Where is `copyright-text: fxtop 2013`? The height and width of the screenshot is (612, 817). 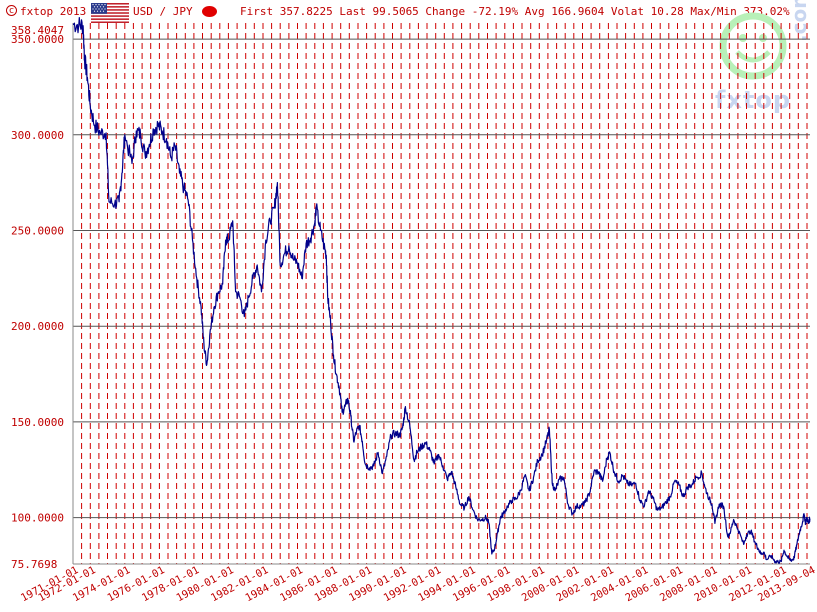 copyright-text: fxtop 2013 is located at coordinates (53, 11).